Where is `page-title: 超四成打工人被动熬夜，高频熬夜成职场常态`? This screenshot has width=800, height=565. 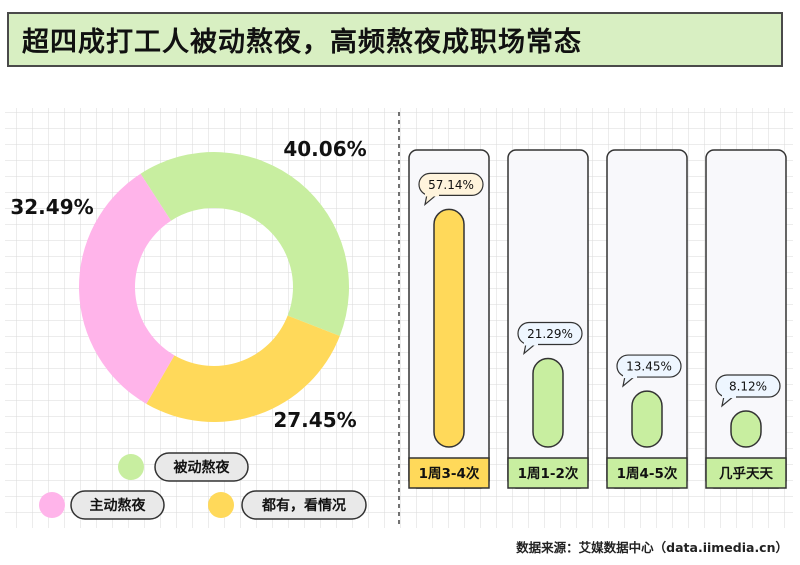 page-title: 超四成打工人被动熬夜，高频熬夜成职场常态 is located at coordinates (302, 42).